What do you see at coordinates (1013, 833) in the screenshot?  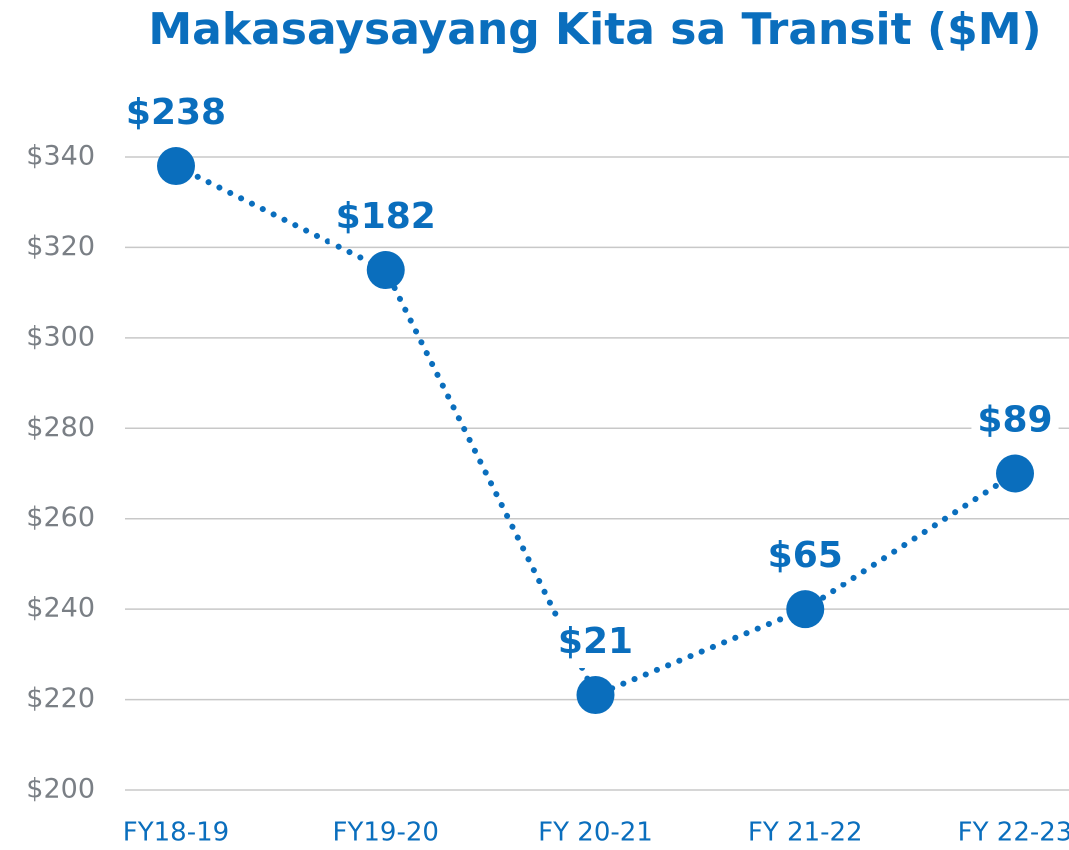 I see `x-tick-label: FY 22-23` at bounding box center [1013, 833].